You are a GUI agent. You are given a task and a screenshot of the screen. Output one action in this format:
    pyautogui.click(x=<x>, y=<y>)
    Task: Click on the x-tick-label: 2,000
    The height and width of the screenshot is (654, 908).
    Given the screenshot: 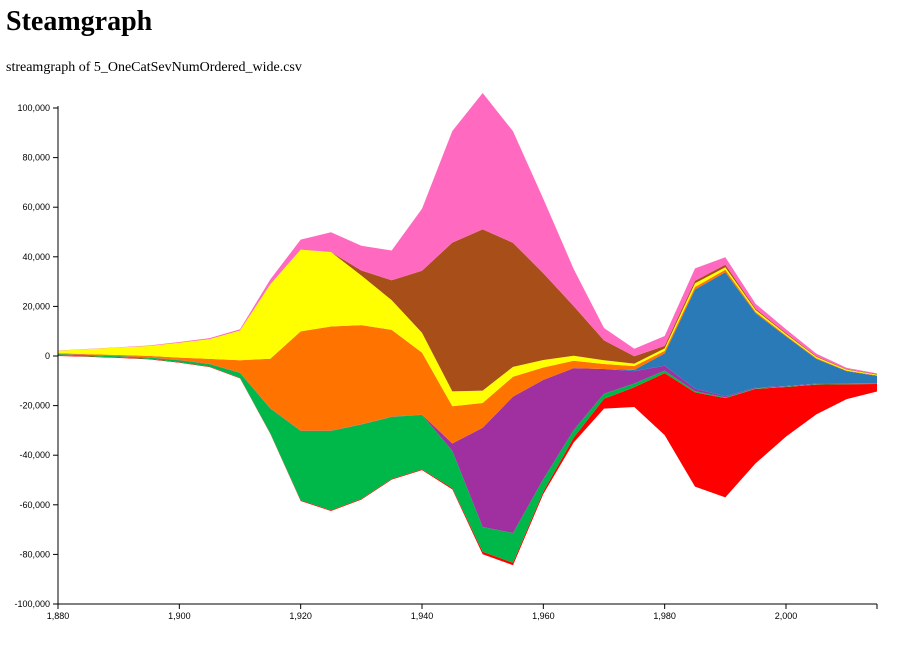 What is the action you would take?
    pyautogui.click(x=786, y=616)
    